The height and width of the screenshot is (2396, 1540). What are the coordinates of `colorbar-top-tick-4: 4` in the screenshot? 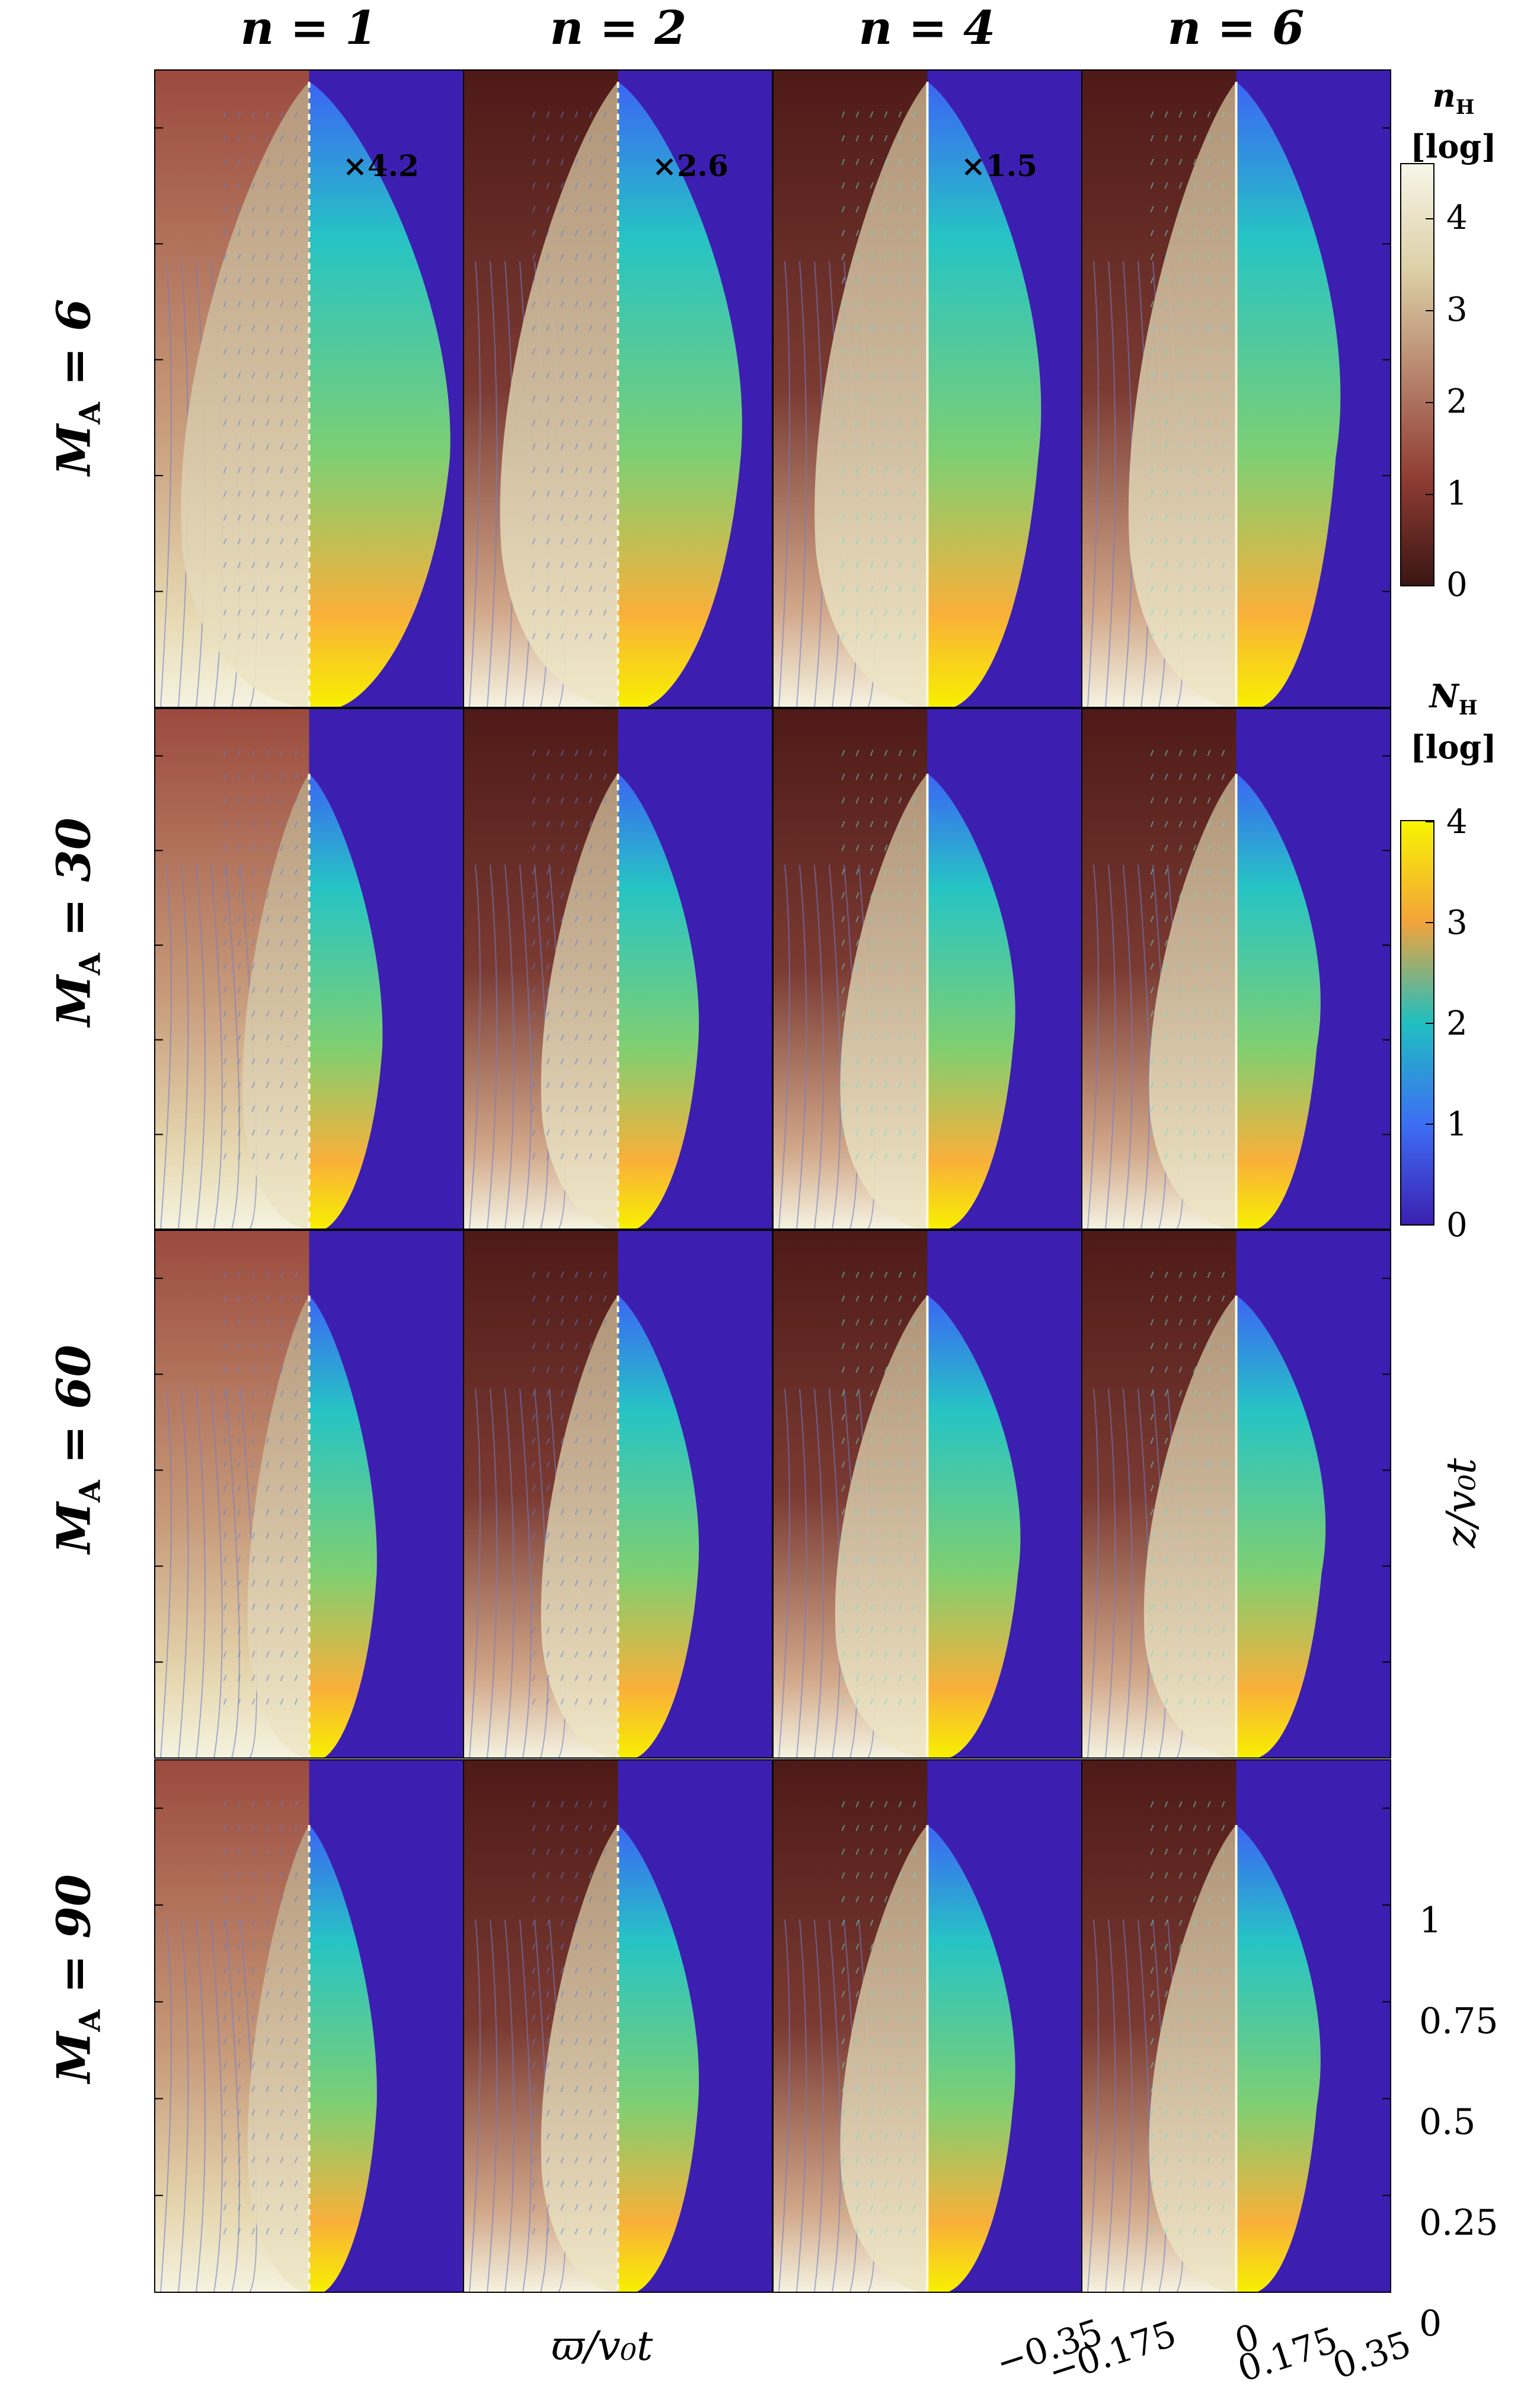 It's located at (1457, 218).